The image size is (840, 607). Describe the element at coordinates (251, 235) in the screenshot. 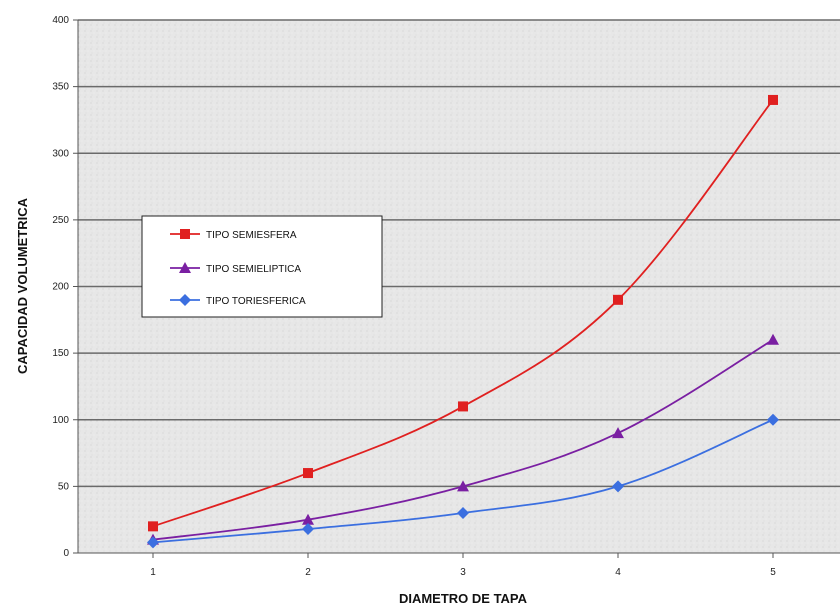

I see `legend-label: TIPO SEMIESFERA` at that location.